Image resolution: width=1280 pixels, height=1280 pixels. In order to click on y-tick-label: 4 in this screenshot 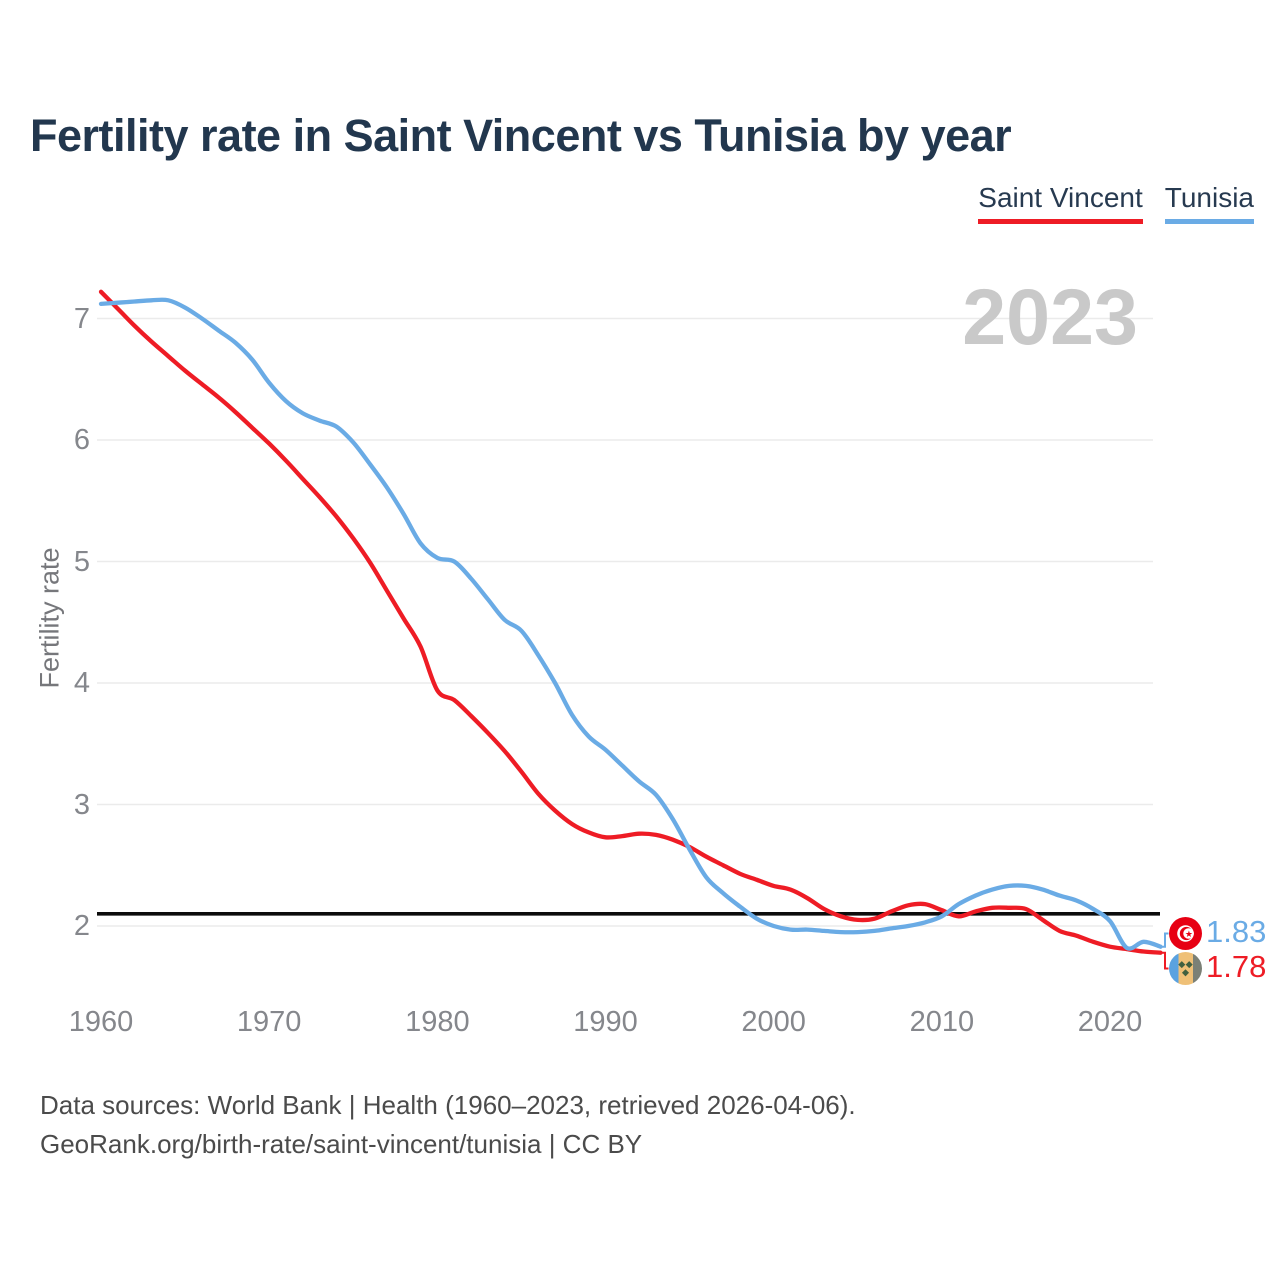, I will do `click(81, 683)`.